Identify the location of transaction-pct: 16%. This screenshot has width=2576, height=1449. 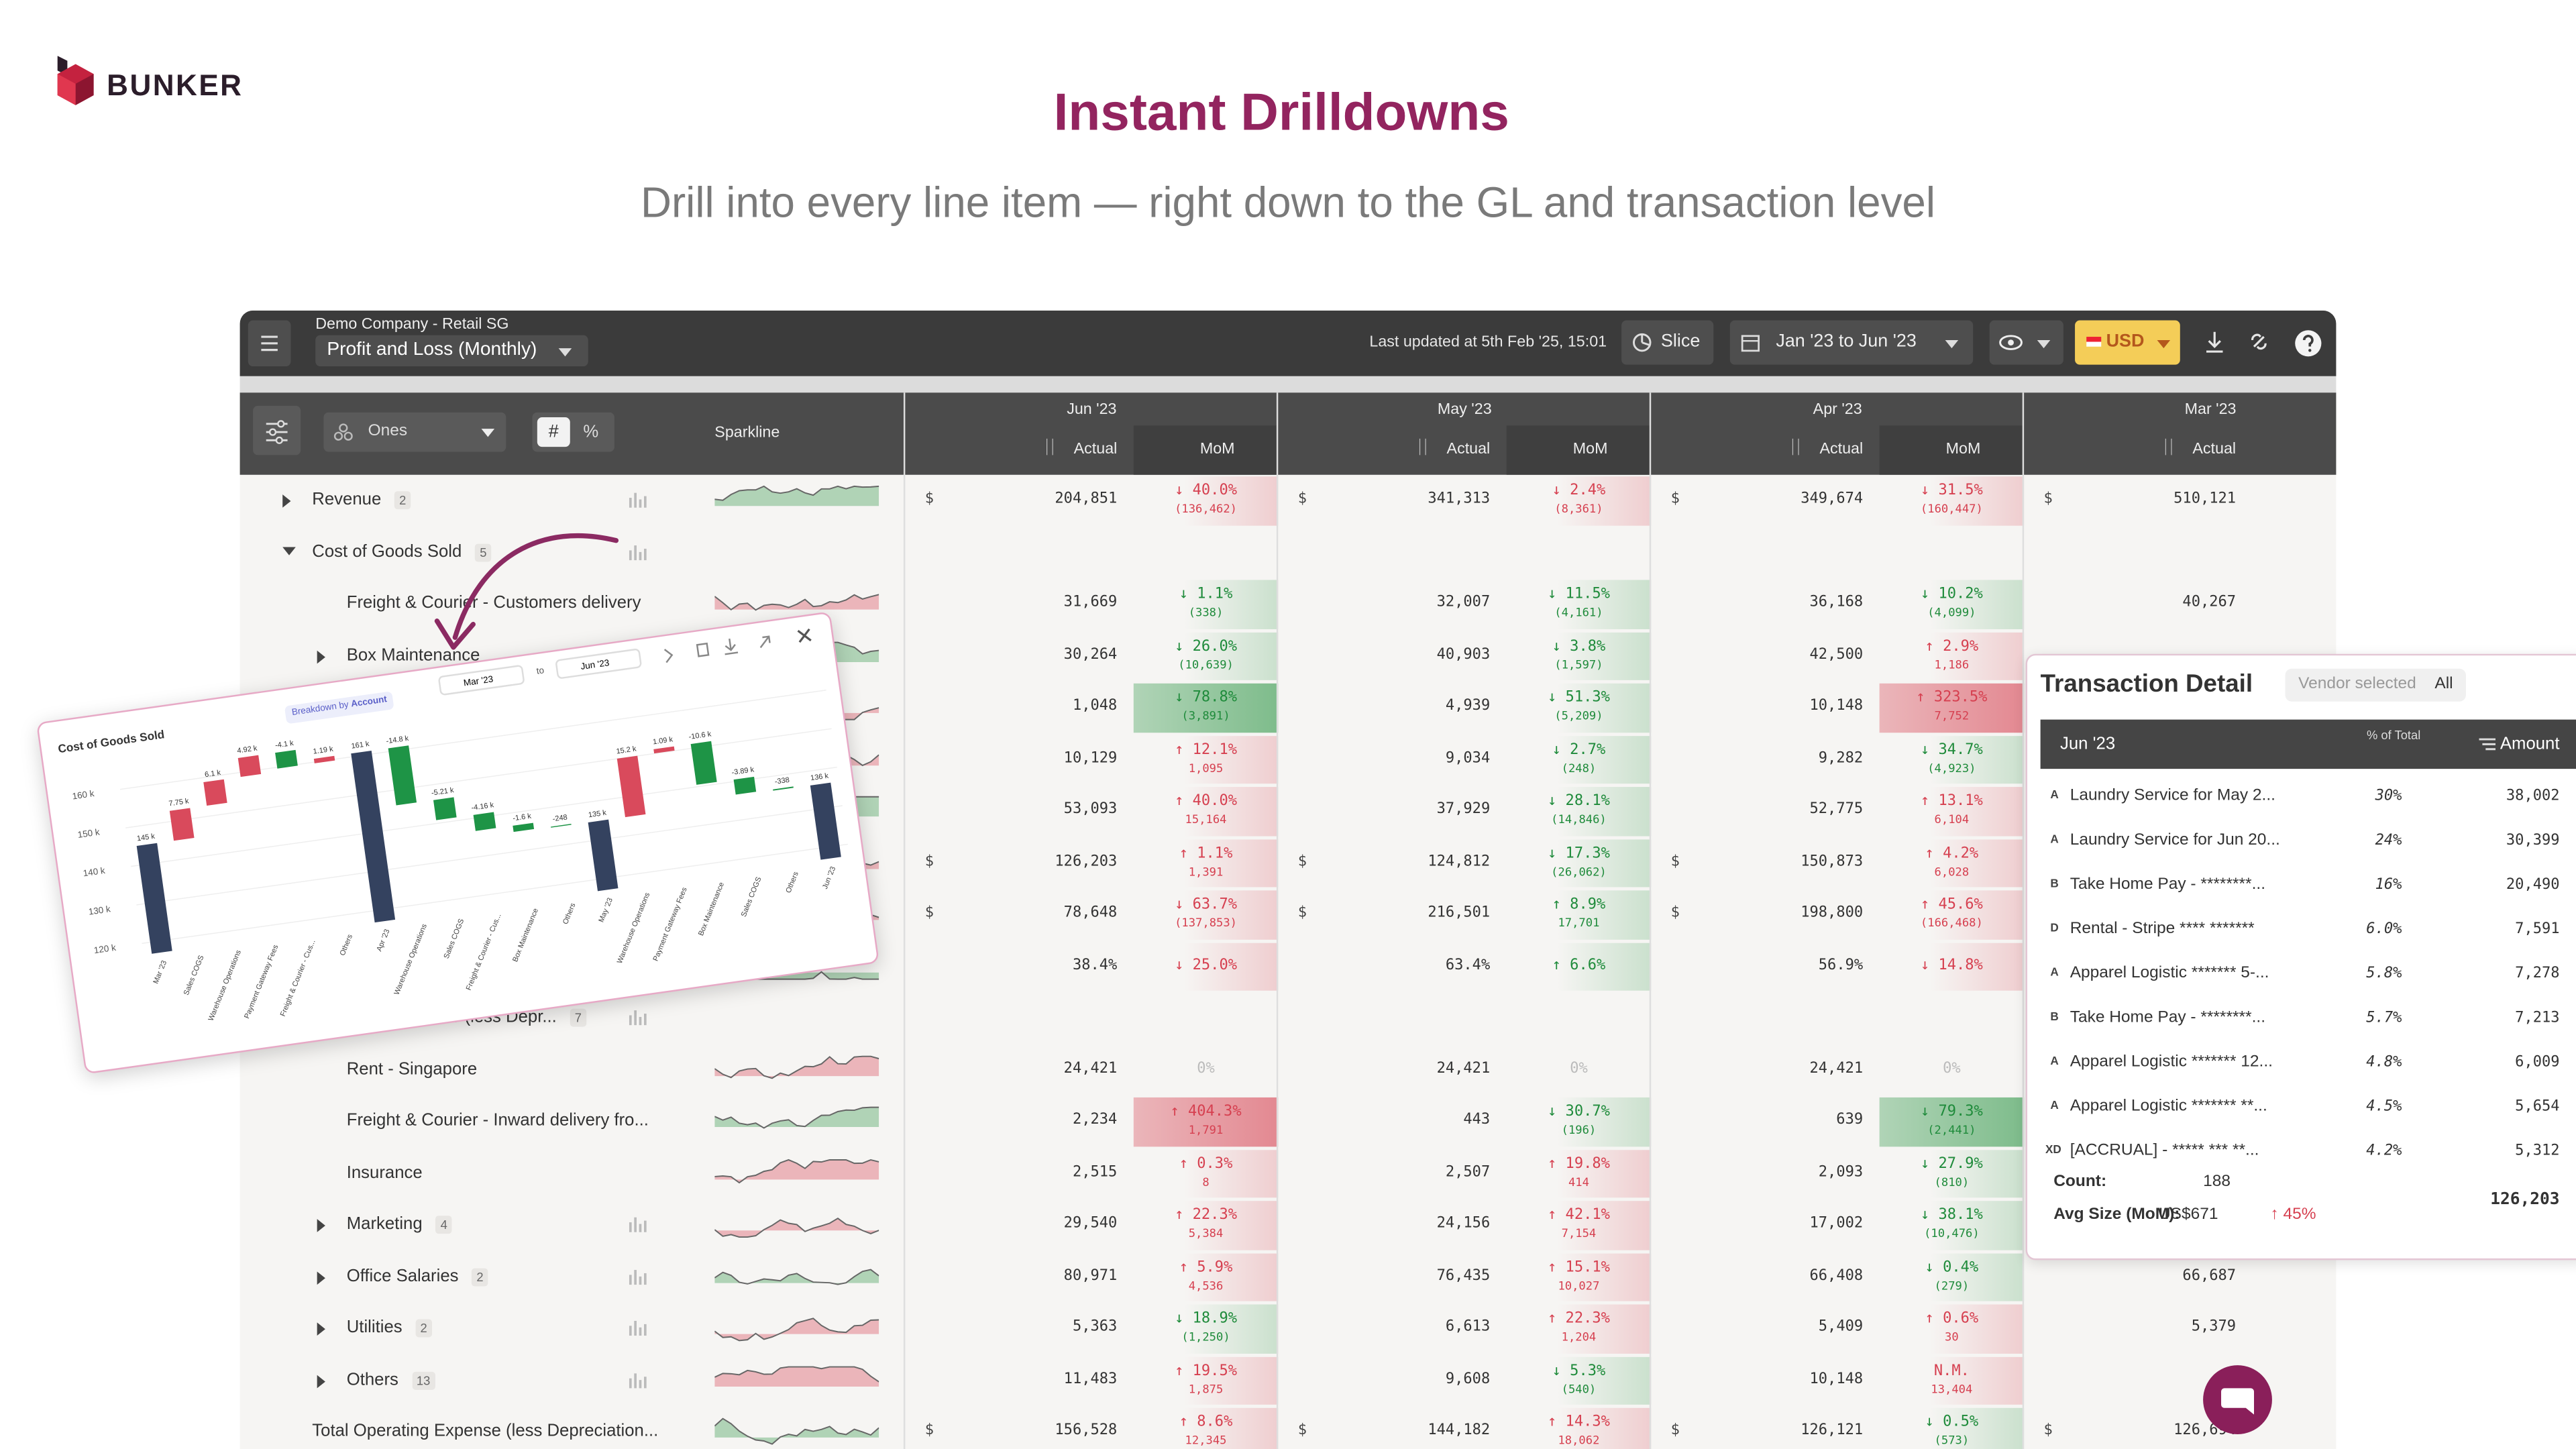
(2388, 885).